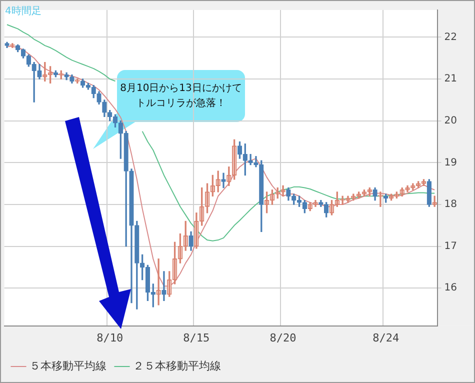  What do you see at coordinates (23, 11) in the screenshot?
I see `chart-title: 4時間足` at bounding box center [23, 11].